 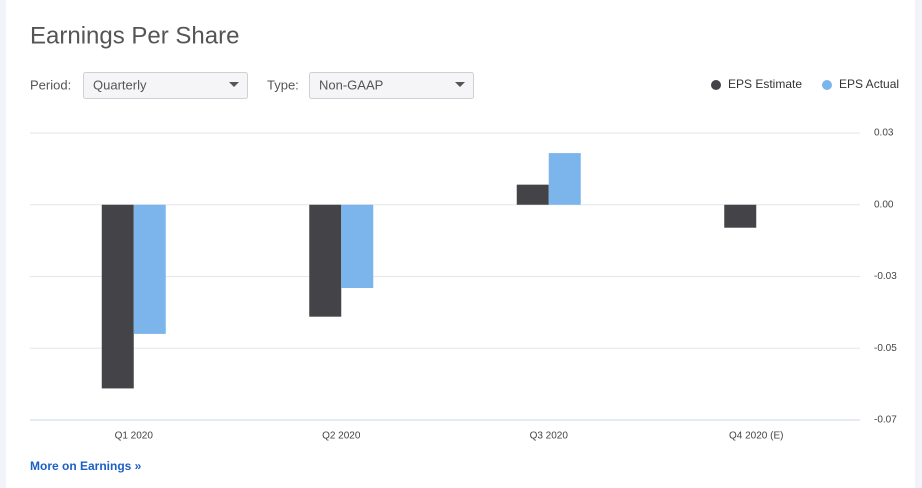 I want to click on x-tick-label: Q4 2020 (E), so click(x=756, y=436).